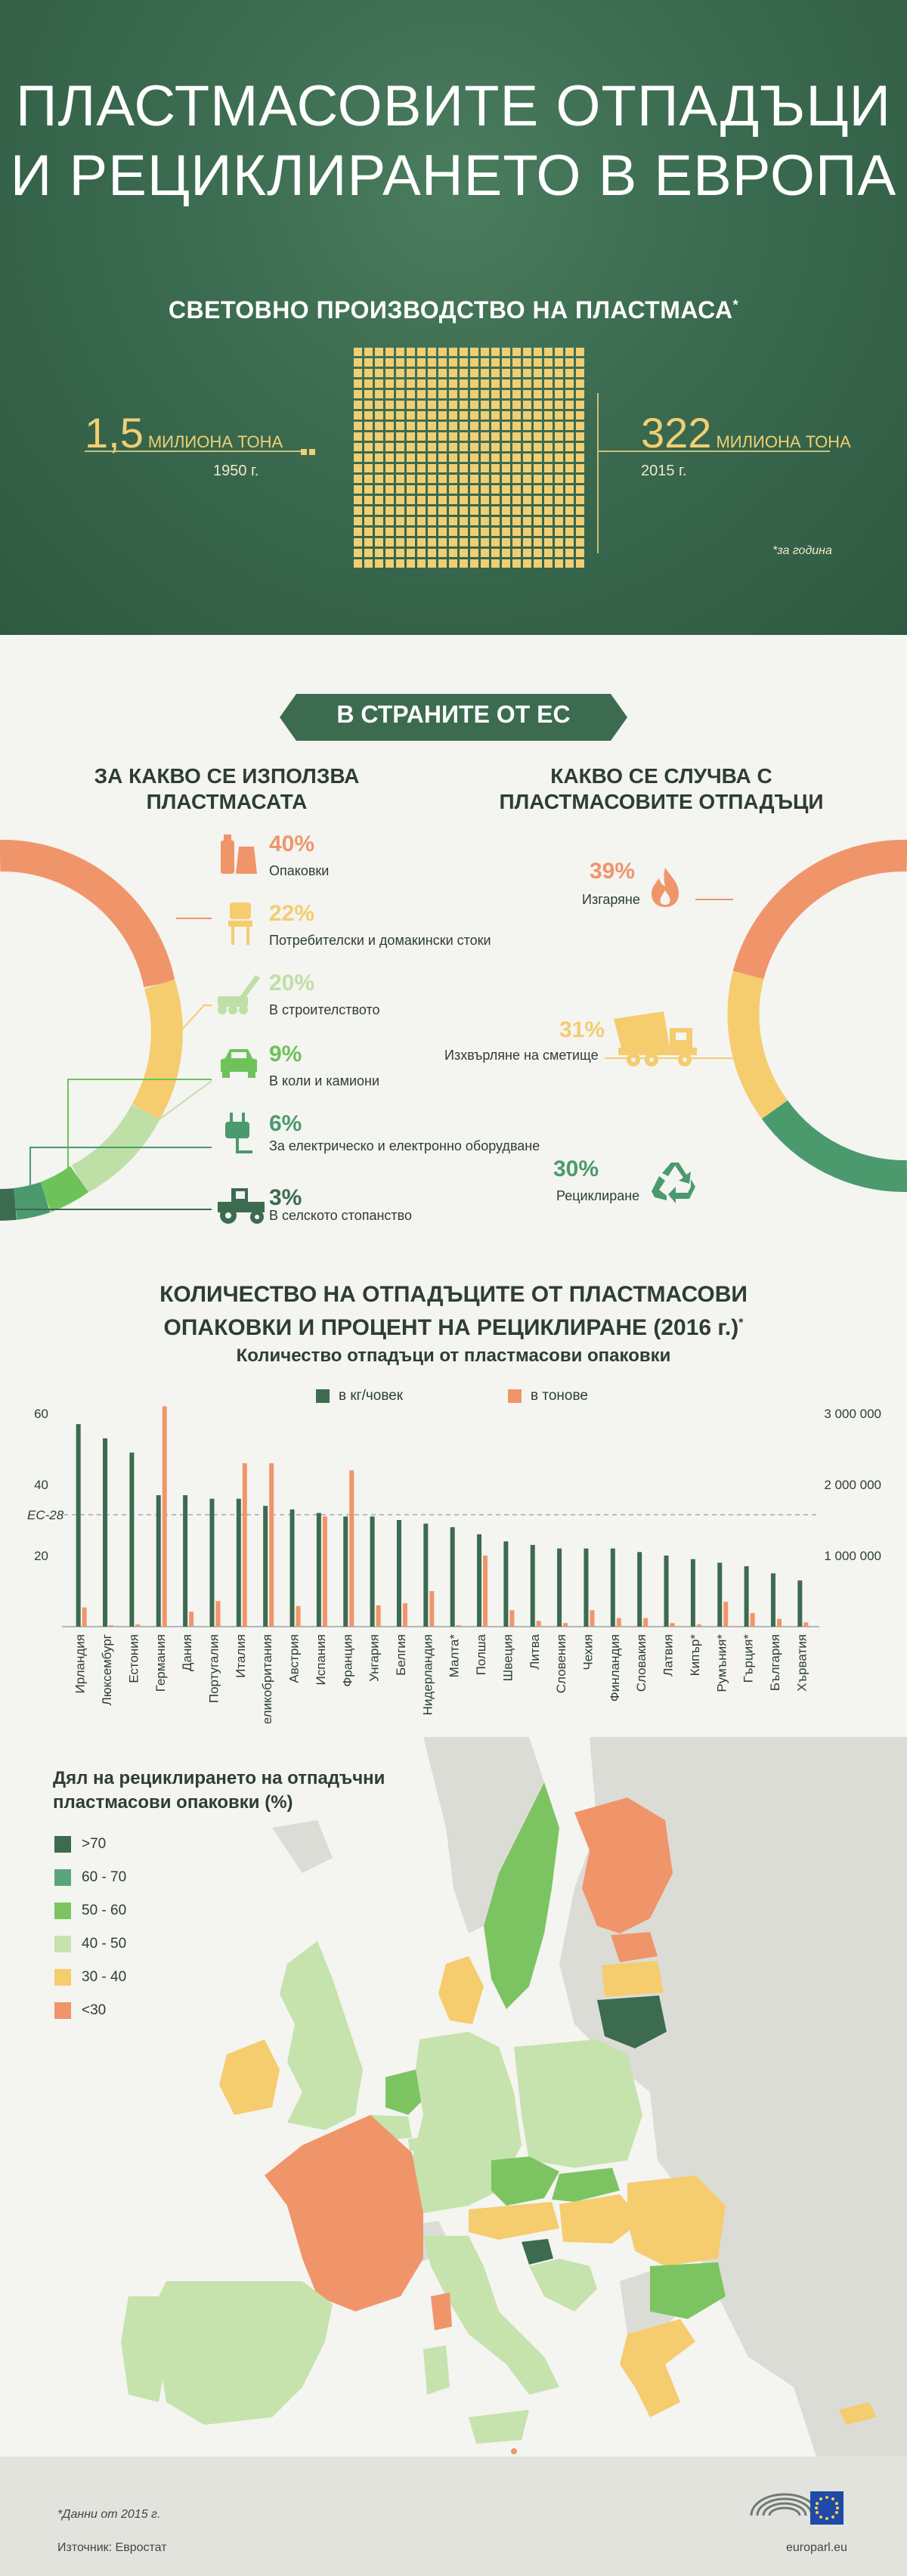 The image size is (907, 2576). What do you see at coordinates (797, 2508) in the screenshot?
I see `eu-parliament-logo-icon` at bounding box center [797, 2508].